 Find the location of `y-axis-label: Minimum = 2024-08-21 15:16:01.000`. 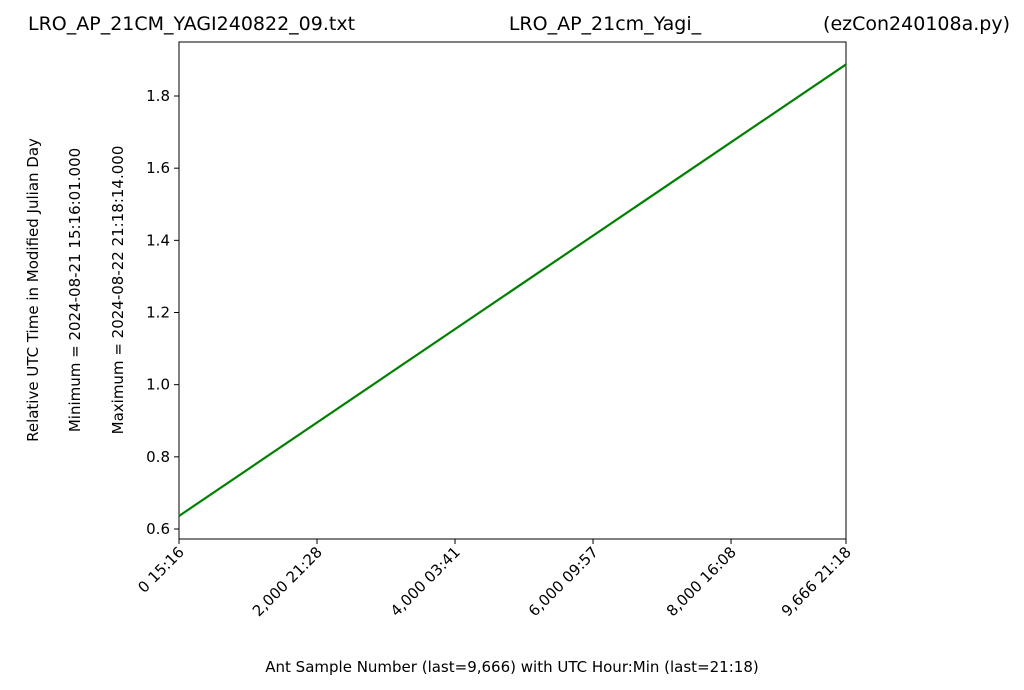

y-axis-label: Minimum = 2024-08-21 15:16:01.000 is located at coordinates (75, 290).